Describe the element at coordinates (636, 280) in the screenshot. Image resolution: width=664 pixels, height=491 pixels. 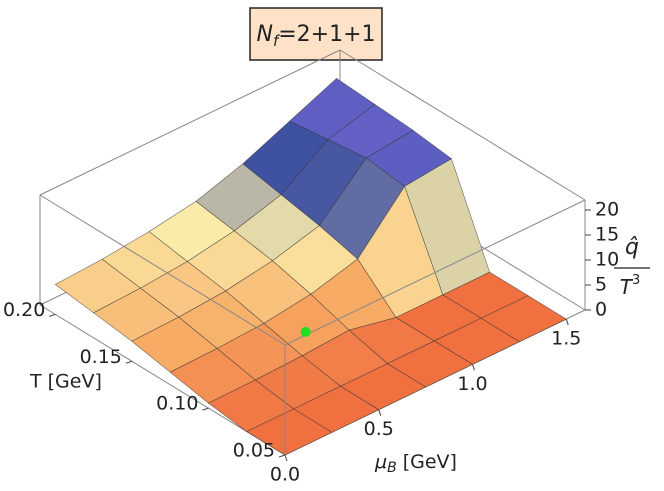
I see `z-label-sup: 3` at that location.